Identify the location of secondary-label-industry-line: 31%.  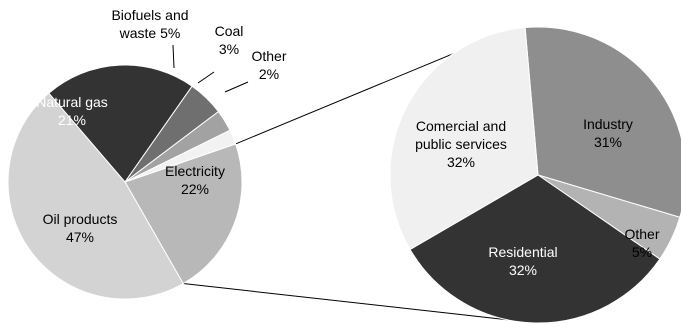
(608, 142).